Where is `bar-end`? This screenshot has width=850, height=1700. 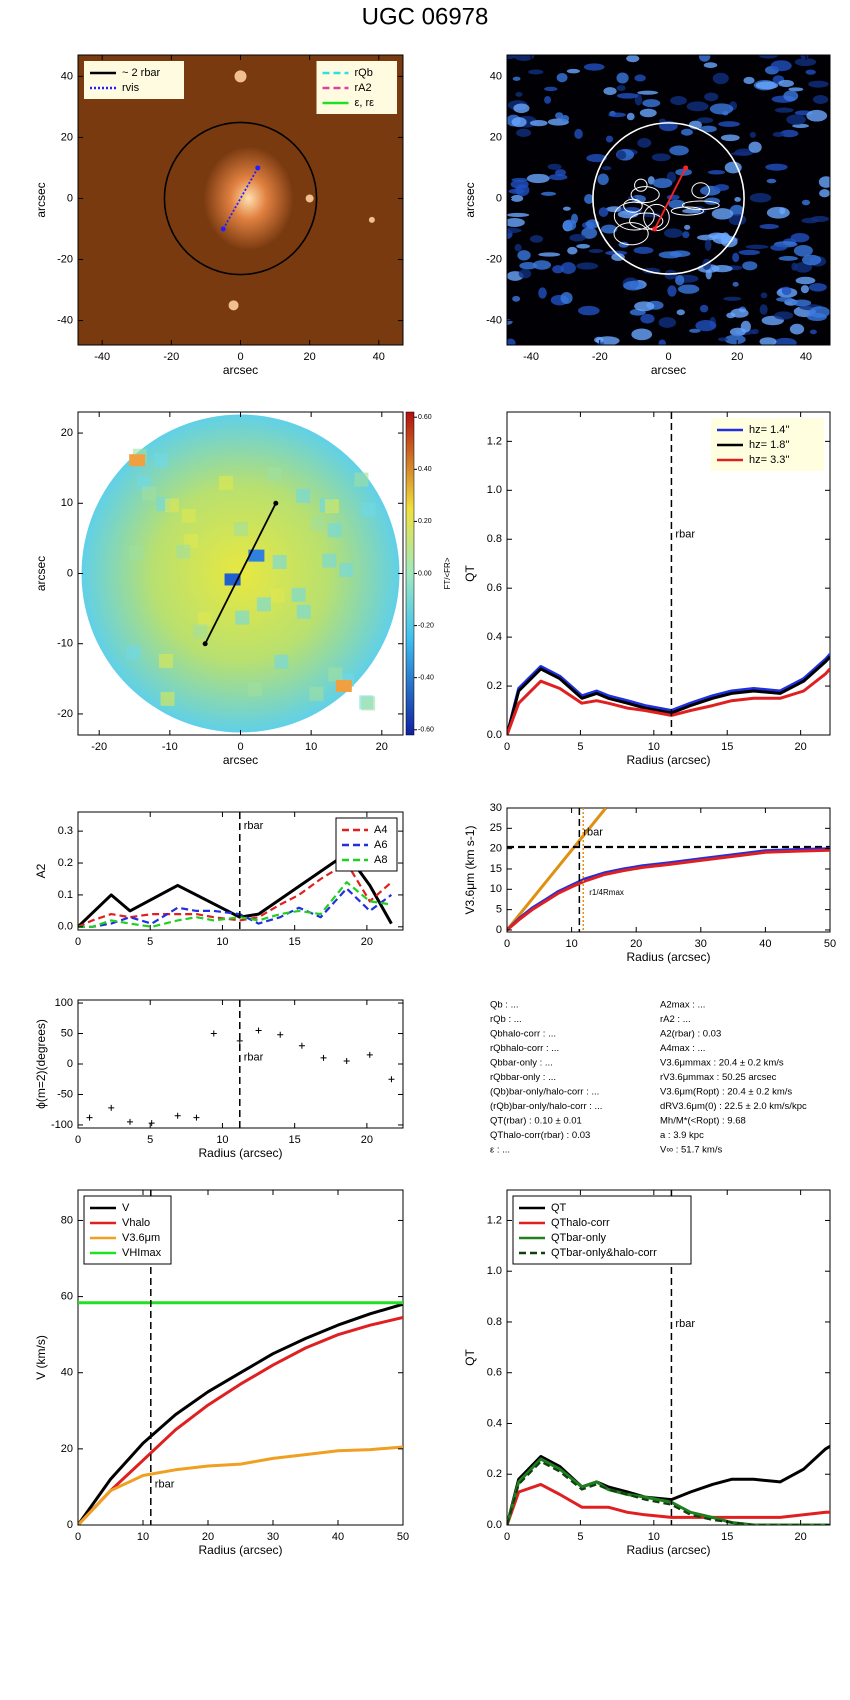 bar-end is located at coordinates (655, 229).